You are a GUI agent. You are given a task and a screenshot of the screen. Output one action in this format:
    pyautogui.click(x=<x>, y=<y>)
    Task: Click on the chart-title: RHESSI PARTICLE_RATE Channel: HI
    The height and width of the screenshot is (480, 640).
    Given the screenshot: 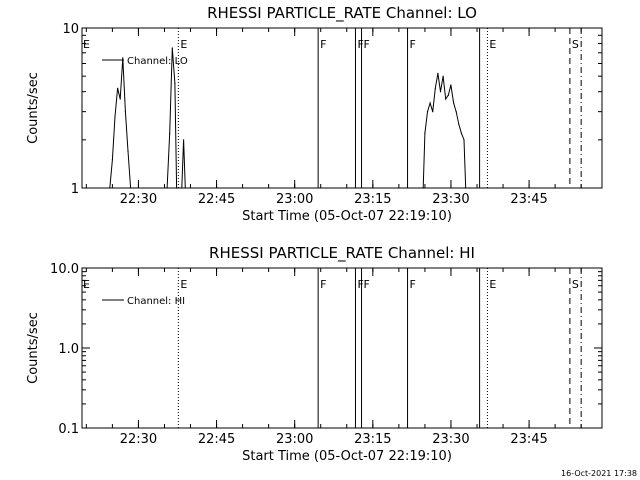 What is the action you would take?
    pyautogui.click(x=342, y=253)
    